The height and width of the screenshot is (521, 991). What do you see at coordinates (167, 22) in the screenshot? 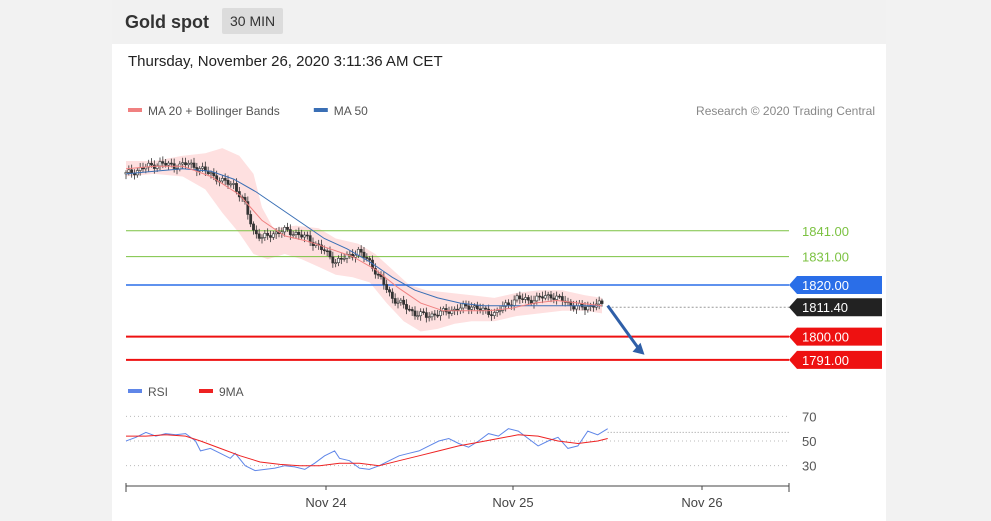
I see `instrument-title: Gold spot` at bounding box center [167, 22].